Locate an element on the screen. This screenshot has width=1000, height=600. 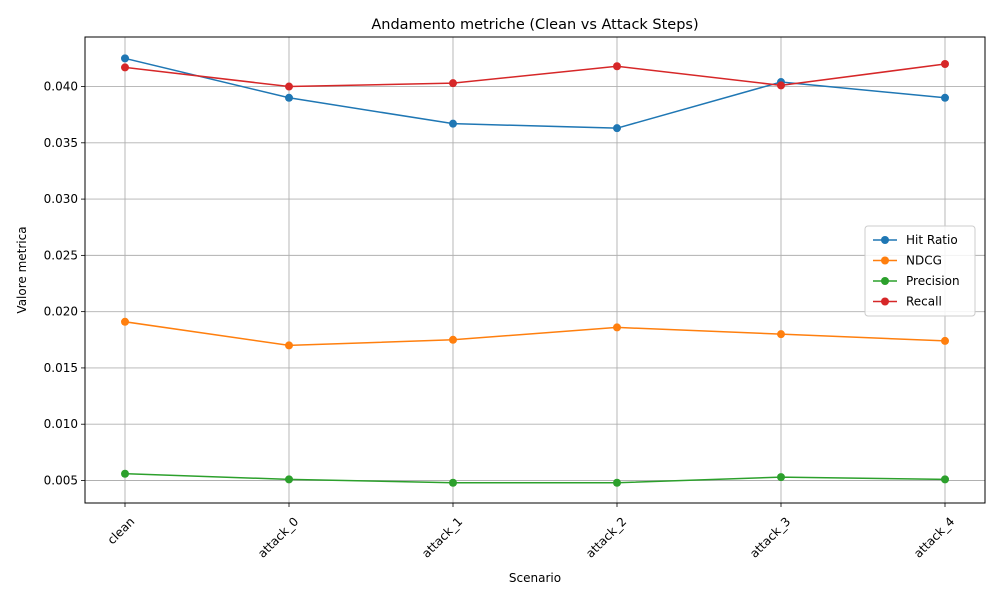
series-hit-ratio is located at coordinates (535, 93).